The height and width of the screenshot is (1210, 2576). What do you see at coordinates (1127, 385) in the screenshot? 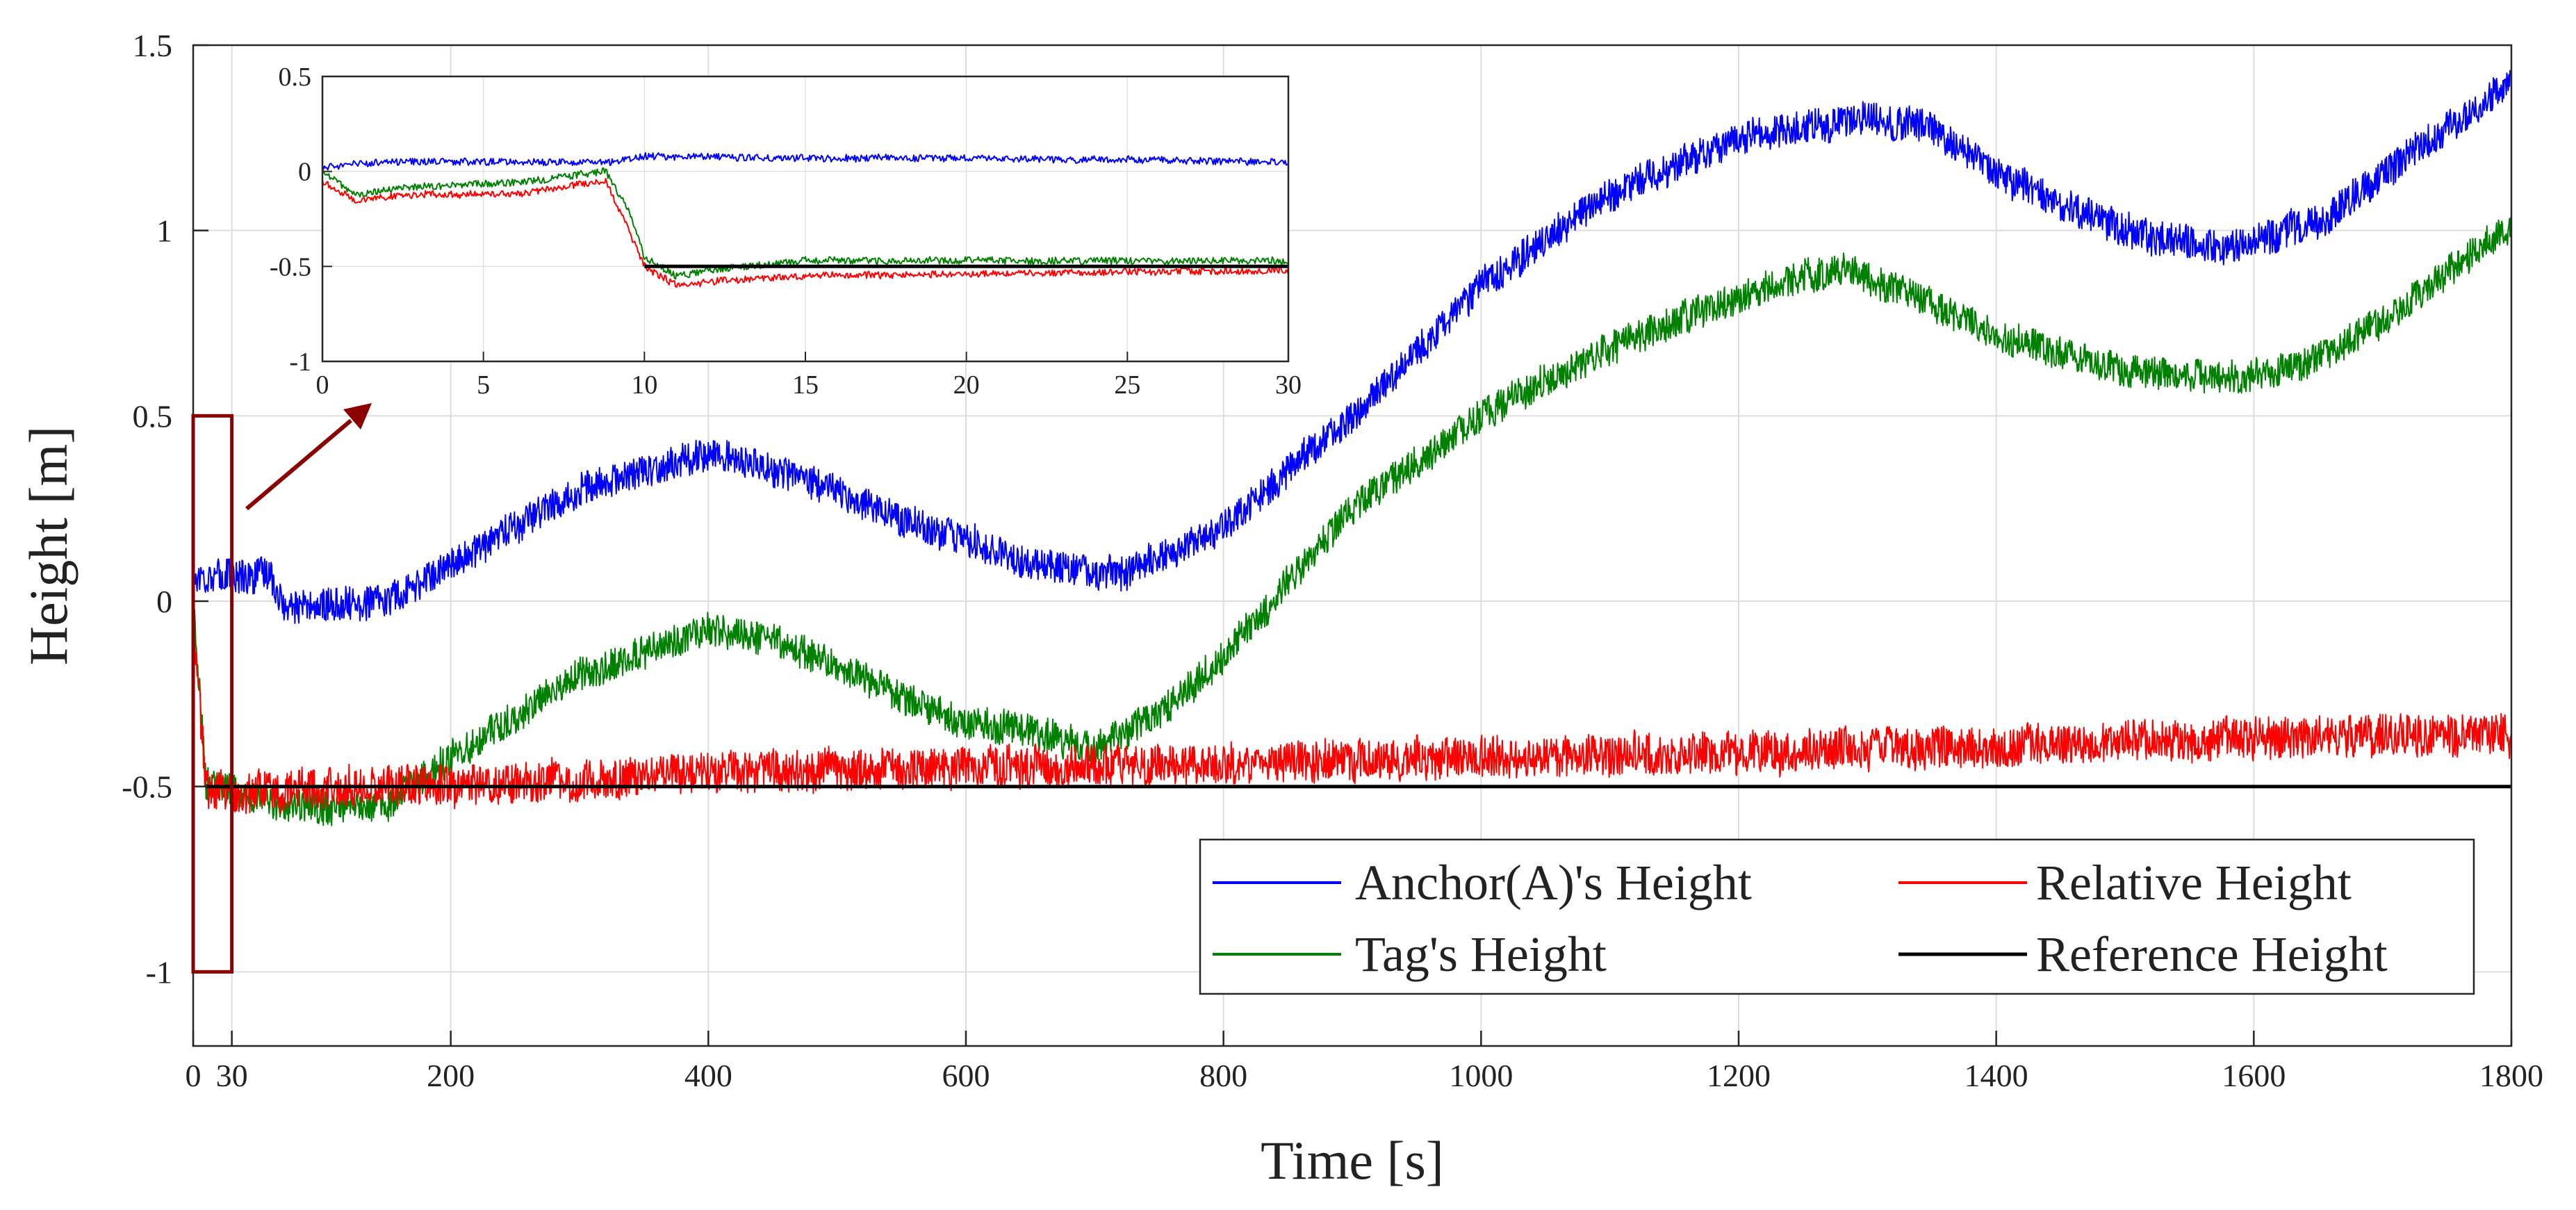
I see `inset-x-tick-label: 25` at bounding box center [1127, 385].